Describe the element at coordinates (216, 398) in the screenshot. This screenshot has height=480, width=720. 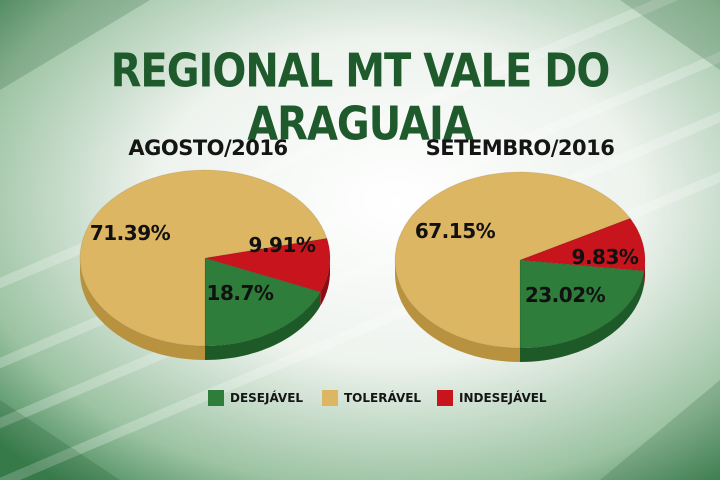
I see `legend-swatch-desejavel` at that location.